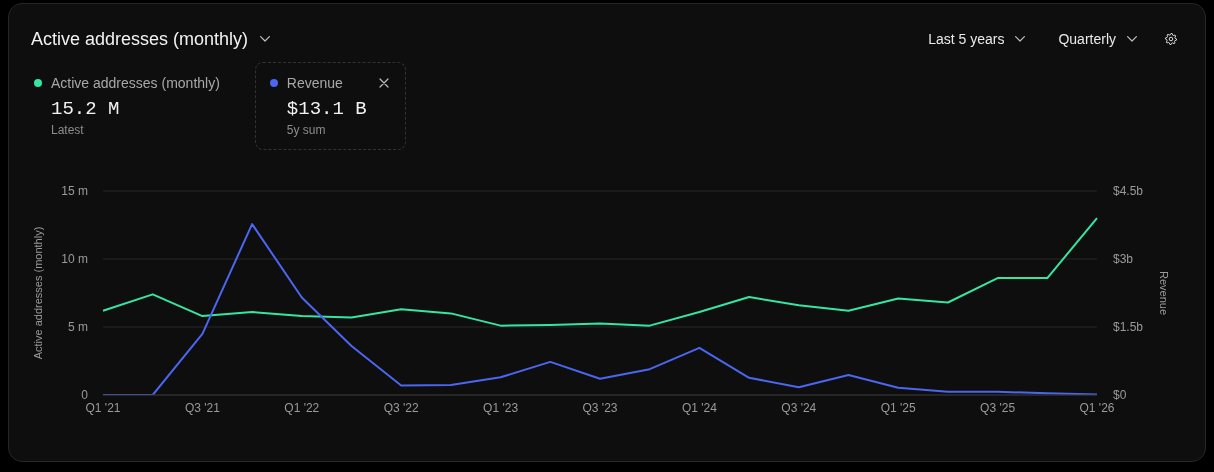 The width and height of the screenshot is (1214, 472). I want to click on x-tick-label: Q1 '23, so click(501, 407).